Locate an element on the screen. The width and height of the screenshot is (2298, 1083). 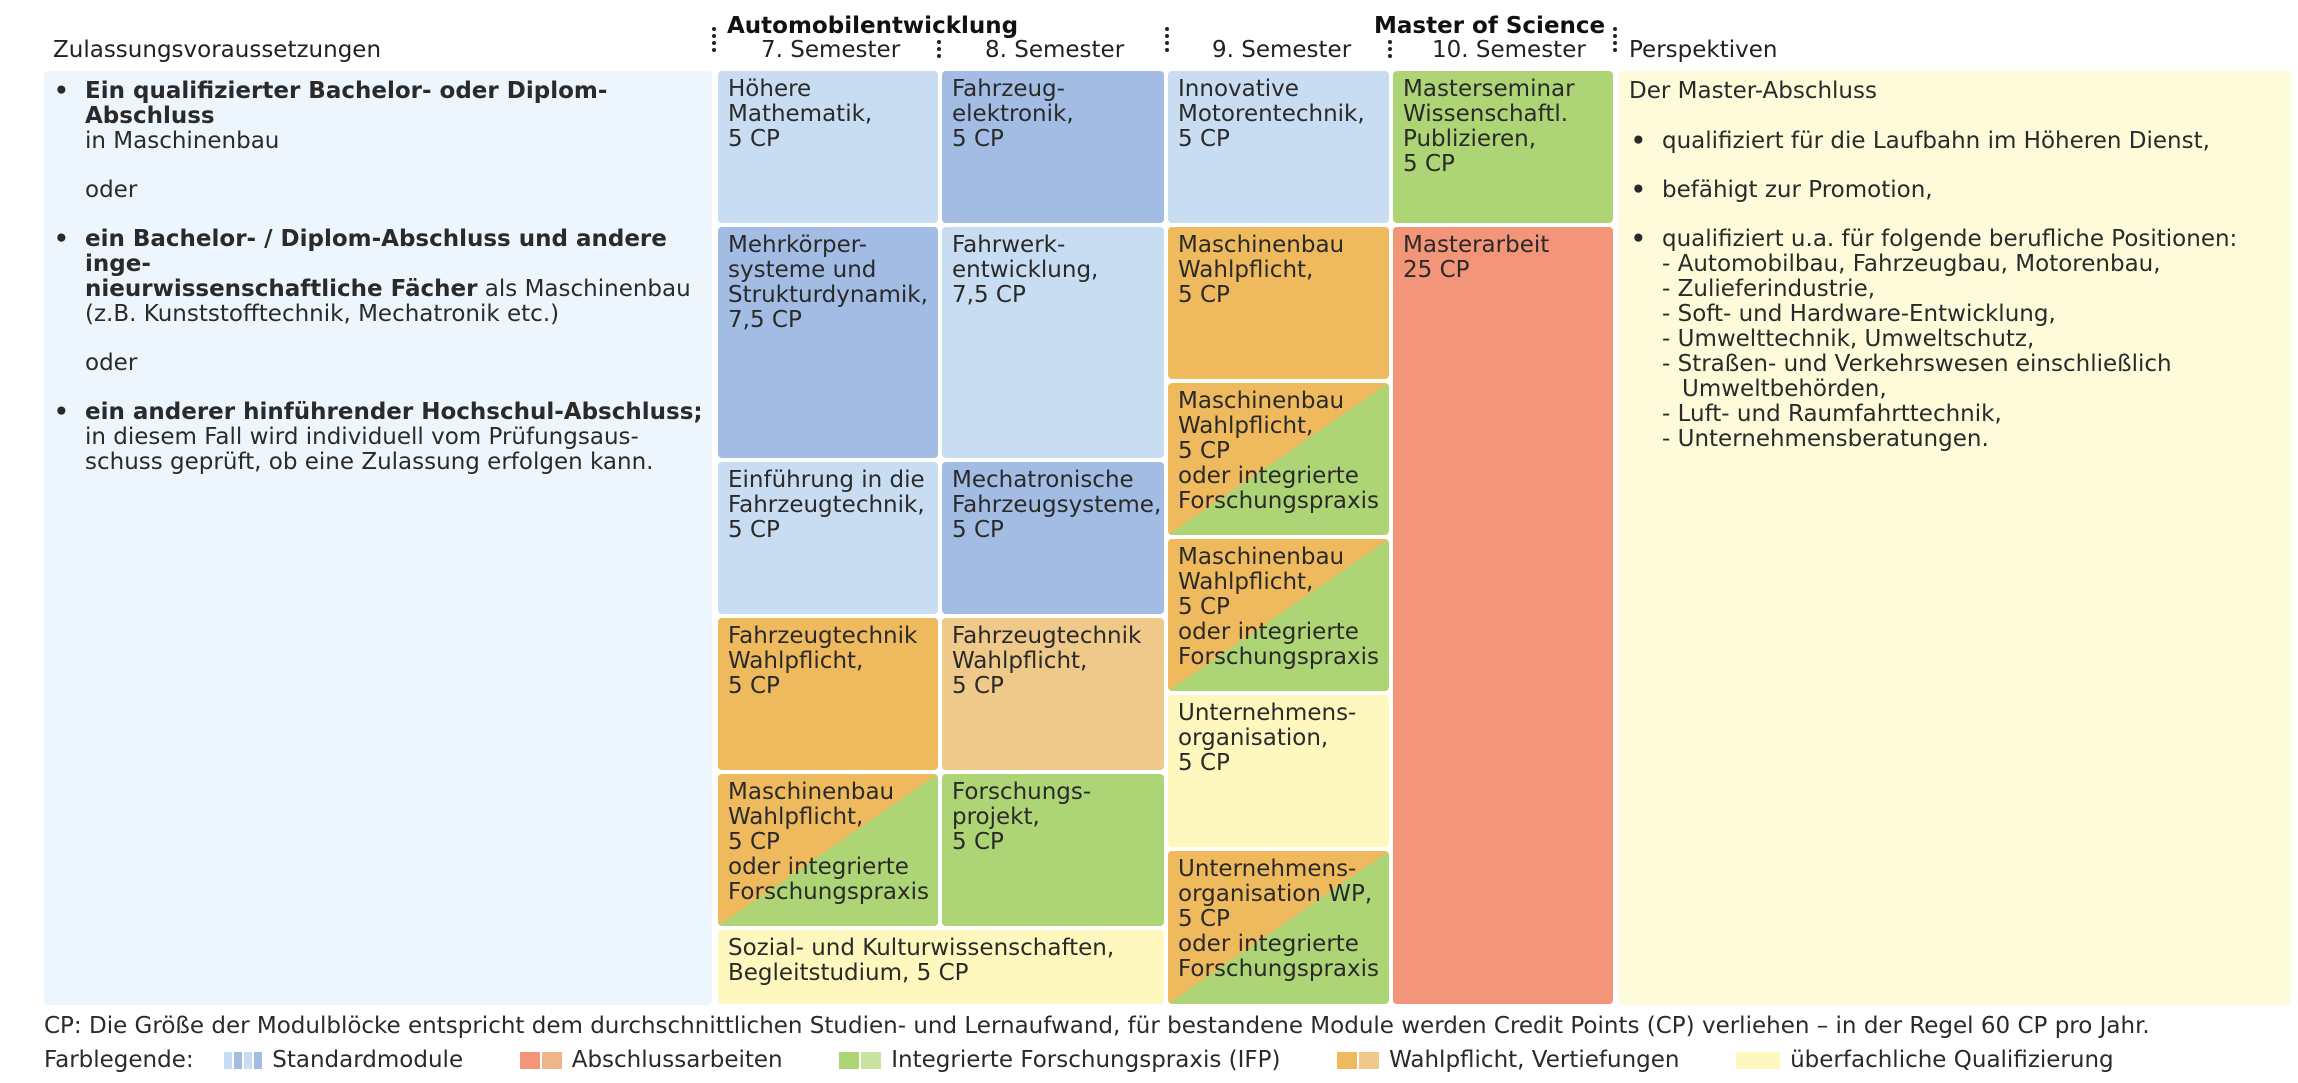
module-masterarbeit: Masterarbeit 25 CP is located at coordinates (1503, 615).